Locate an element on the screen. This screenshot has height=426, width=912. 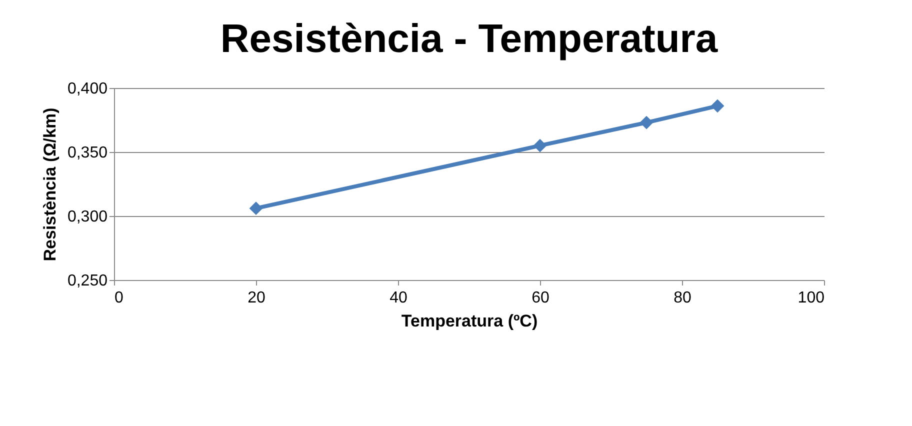
x-tick-label: 20 is located at coordinates (257, 298).